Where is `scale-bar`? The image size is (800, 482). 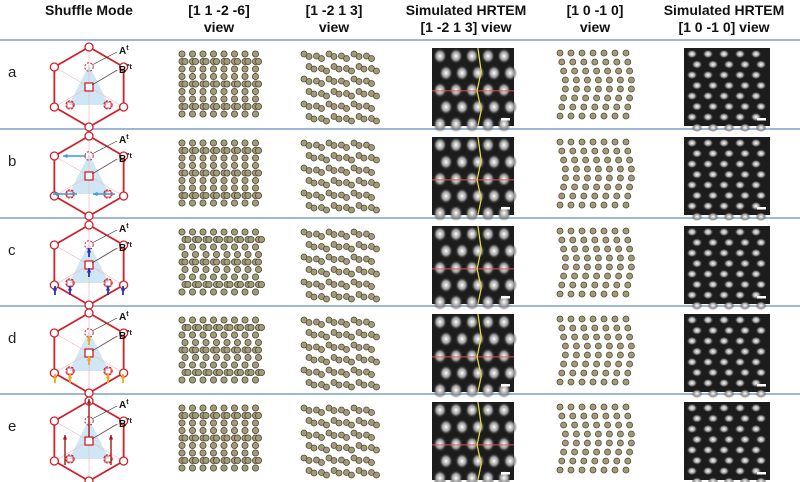 scale-bar is located at coordinates (505, 208).